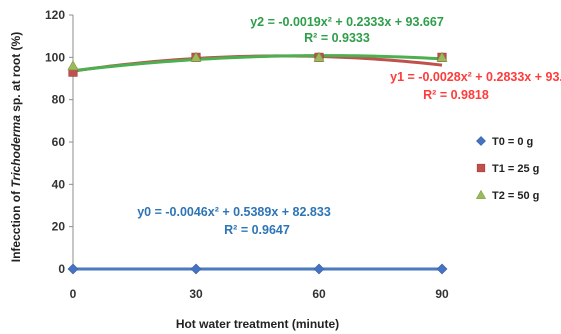 The image size is (561, 334). I want to click on trendline-equation-1: y1 = -0.0028x² + 0.2833x + 93.5, so click(475, 77).